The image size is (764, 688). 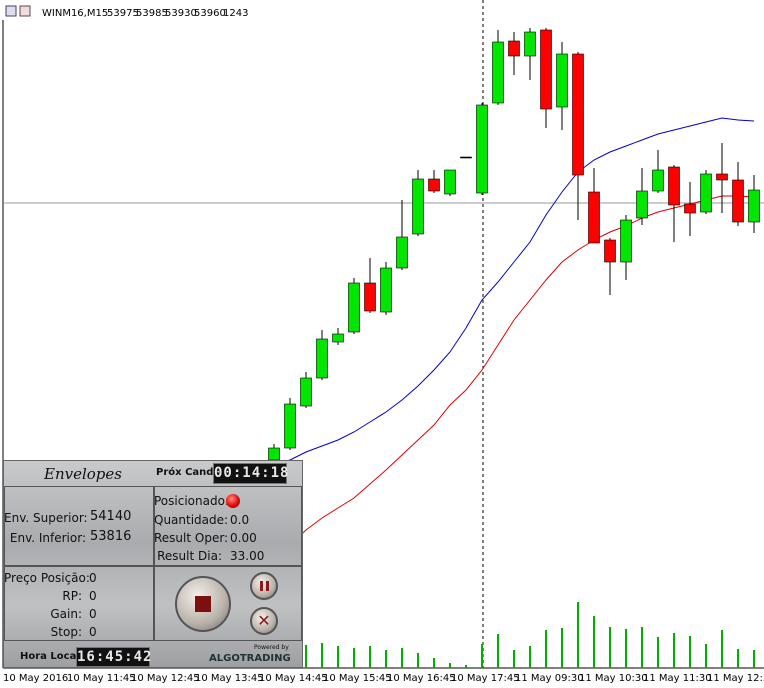 I want to click on x-tick-label: 10 May 11:45, so click(x=101, y=678).